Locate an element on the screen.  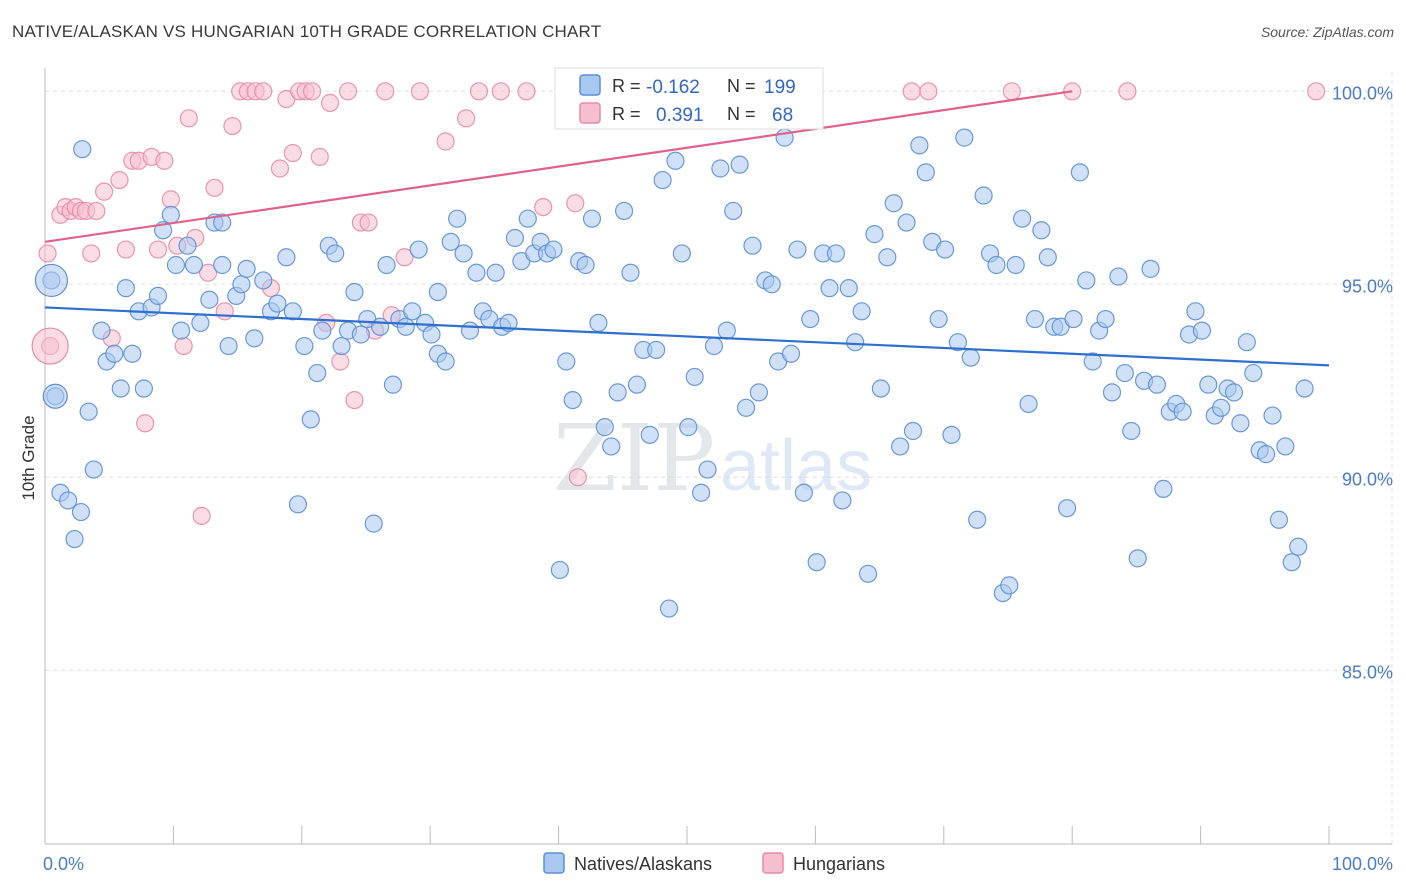
legend-bottom-swatch-blue is located at coordinates (554, 863).